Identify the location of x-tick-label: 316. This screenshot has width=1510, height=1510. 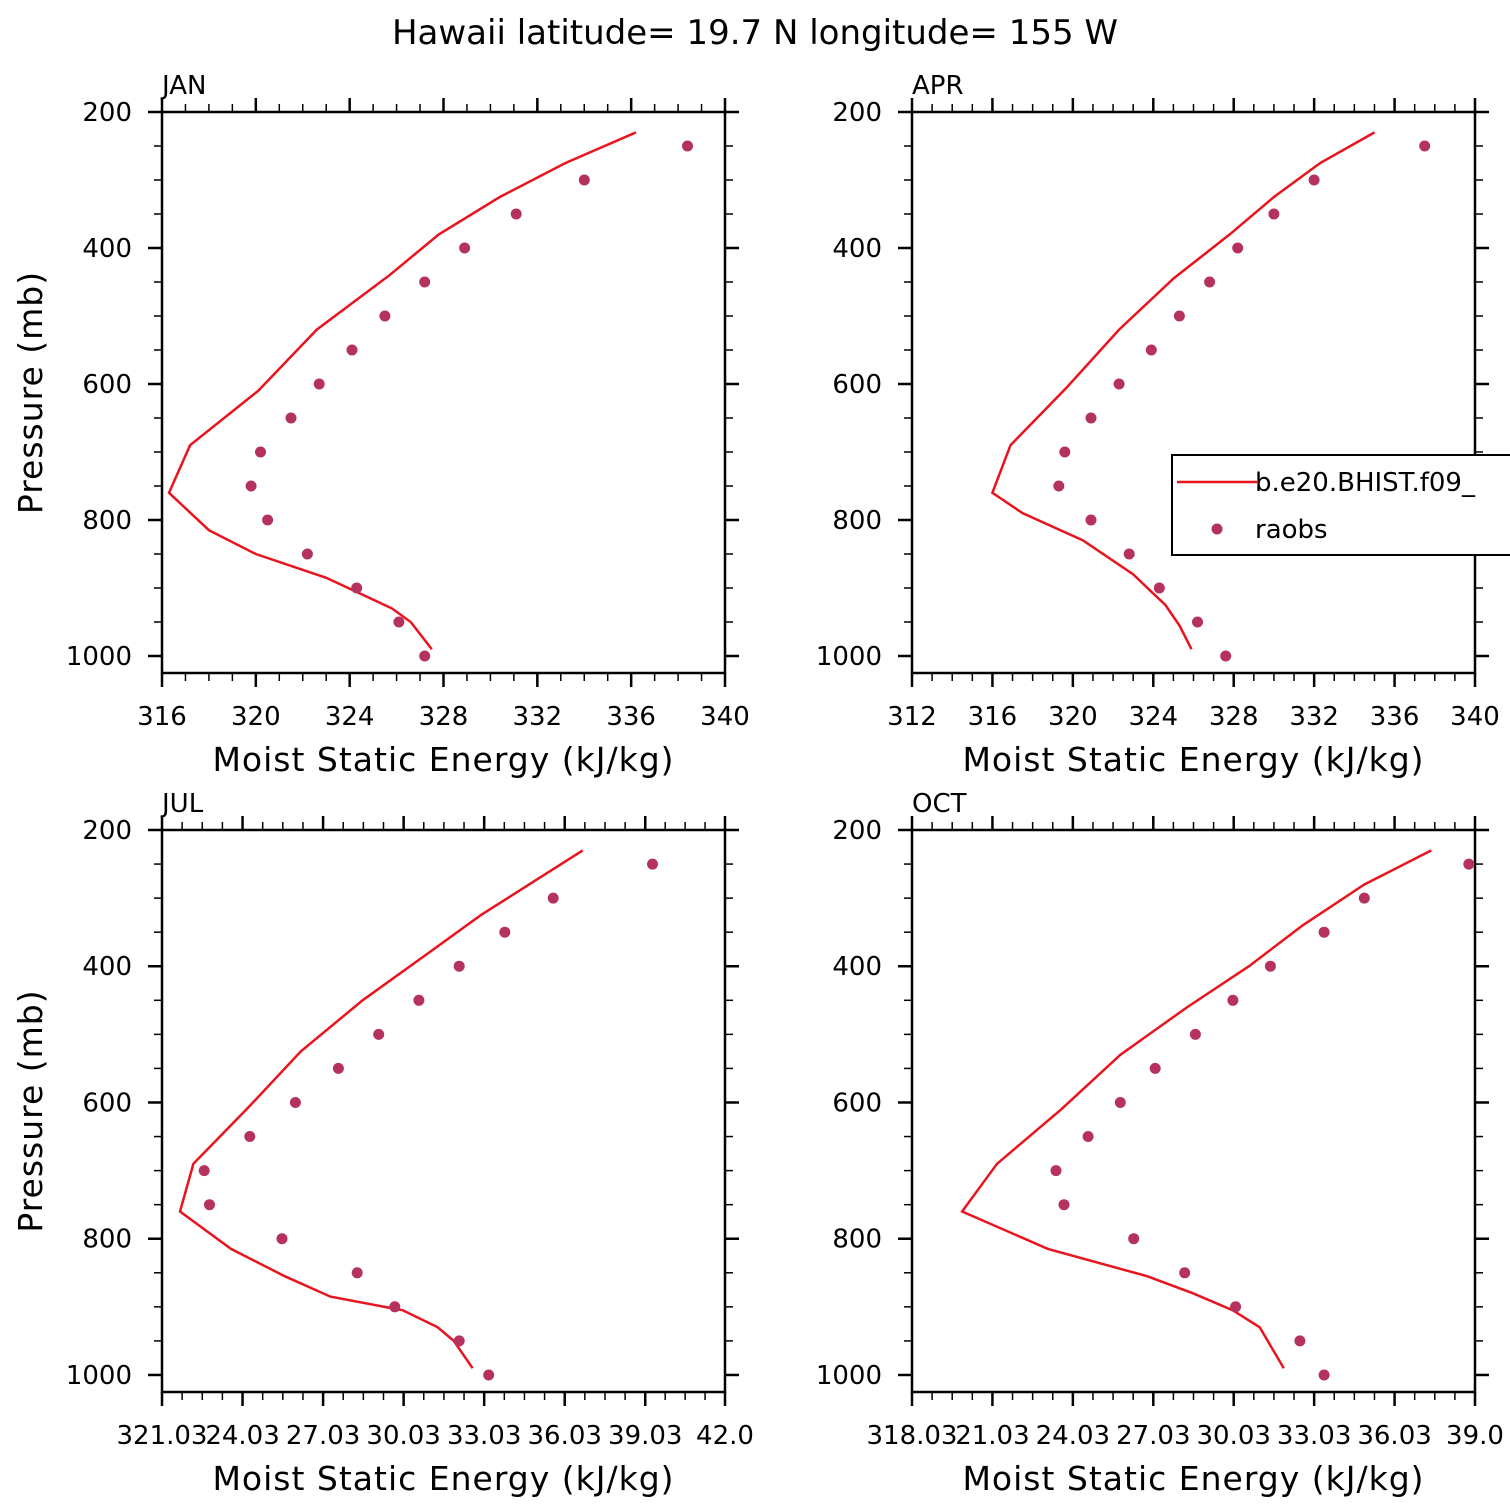
(162, 717).